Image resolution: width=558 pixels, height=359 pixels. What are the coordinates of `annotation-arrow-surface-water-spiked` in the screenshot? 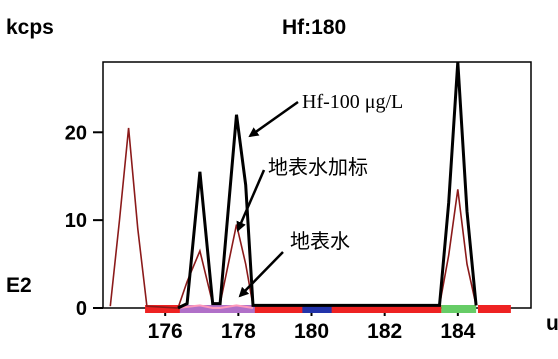 It's located at (251, 200).